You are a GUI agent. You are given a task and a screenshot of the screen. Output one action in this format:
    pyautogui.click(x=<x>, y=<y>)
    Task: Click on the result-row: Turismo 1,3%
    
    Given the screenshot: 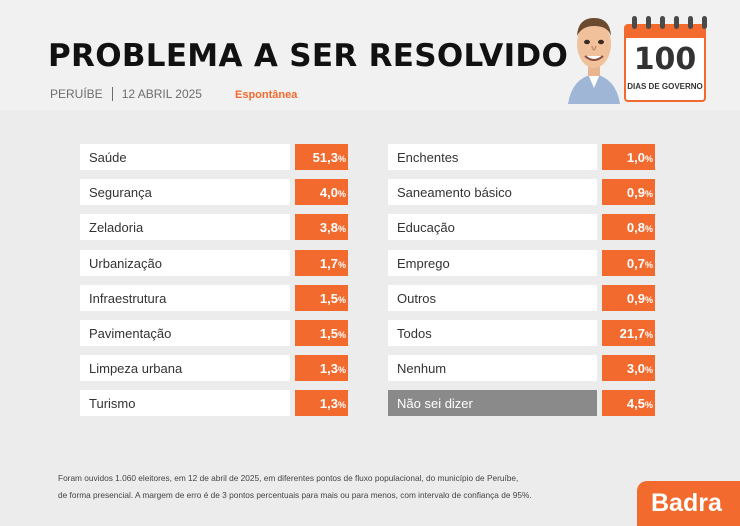 What is the action you would take?
    pyautogui.click(x=215, y=403)
    